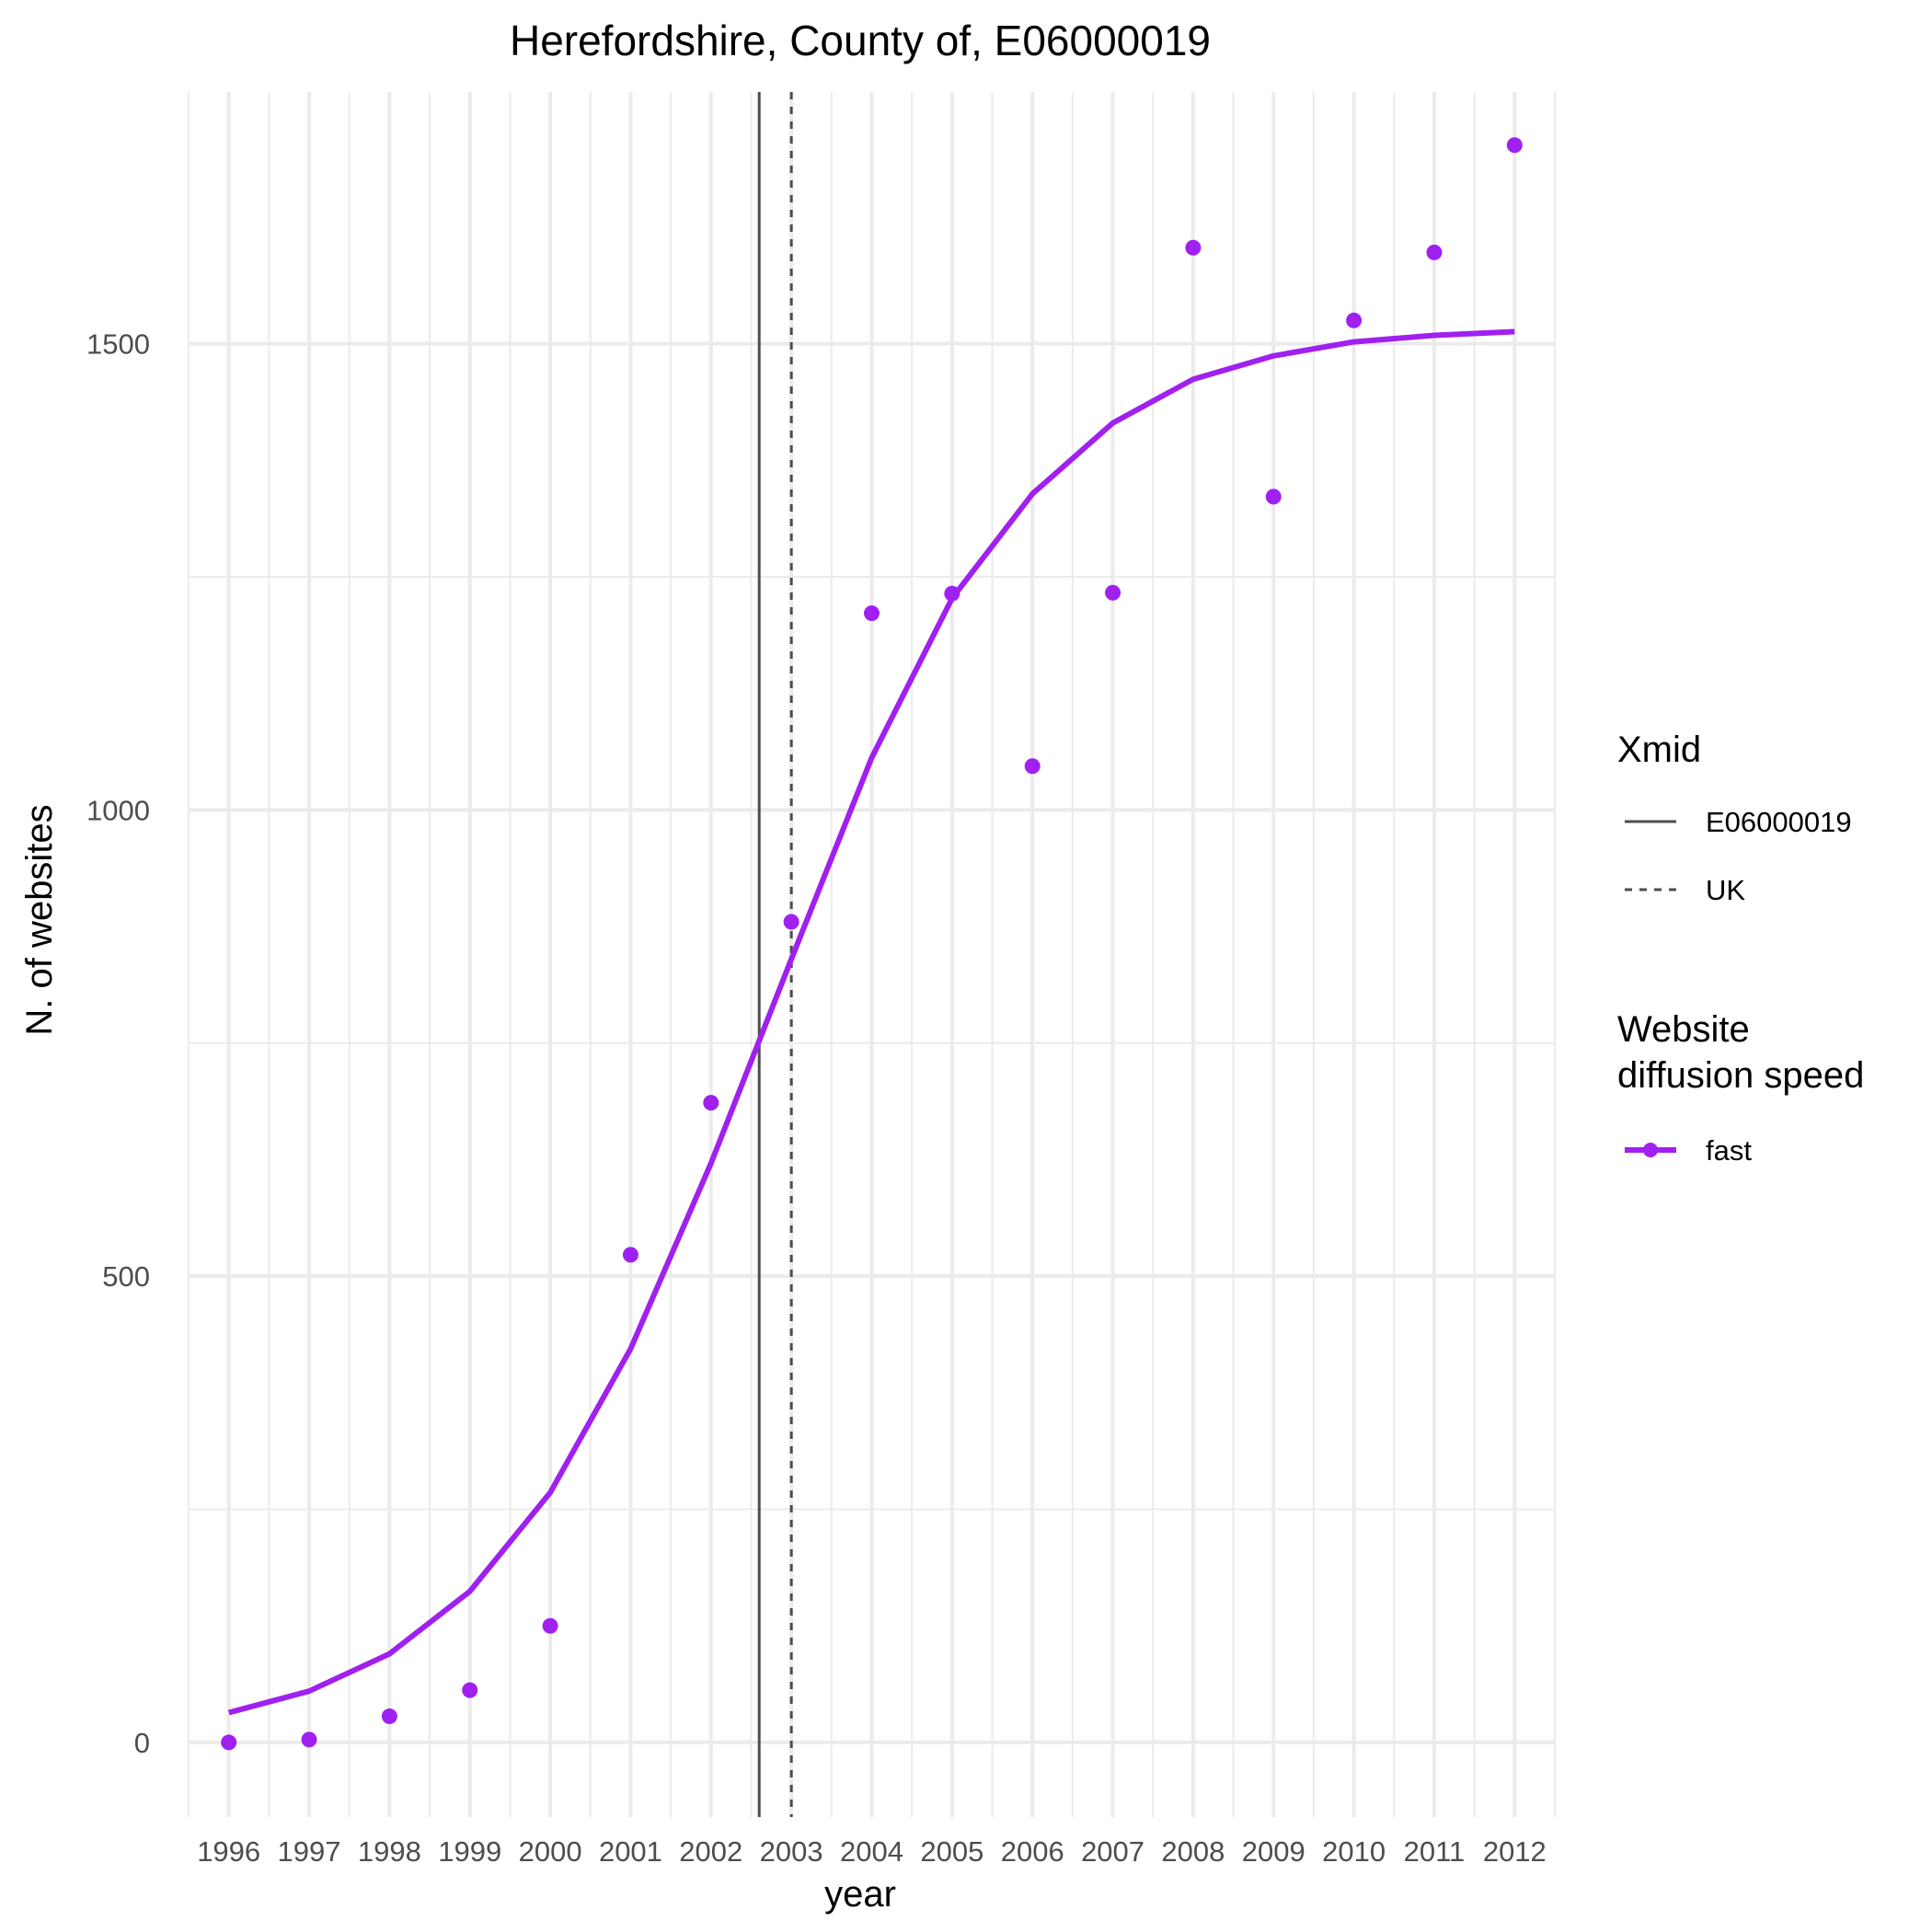 The height and width of the screenshot is (1932, 1932). What do you see at coordinates (1112, 1851) in the screenshot?
I see `x-tick-label: 2007` at bounding box center [1112, 1851].